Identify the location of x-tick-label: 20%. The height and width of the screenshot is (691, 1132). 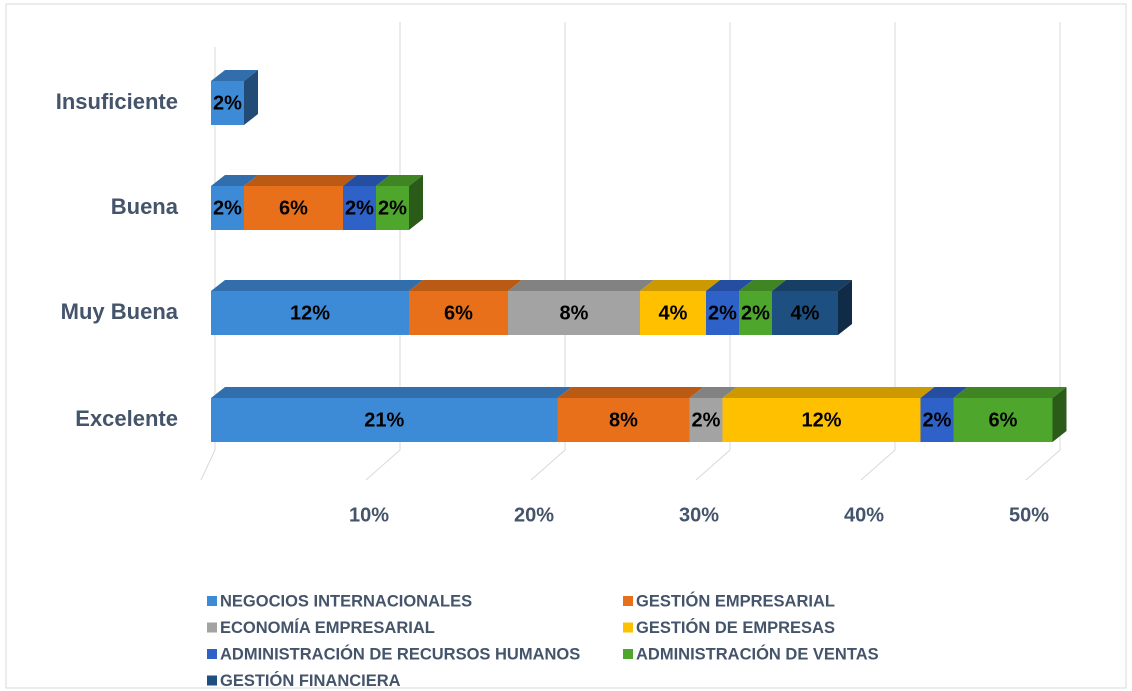
(534, 515).